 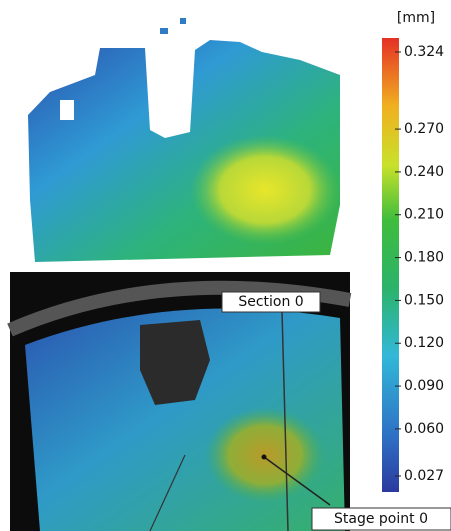 What do you see at coordinates (424, 476) in the screenshot?
I see `tick-label: 0.027` at bounding box center [424, 476].